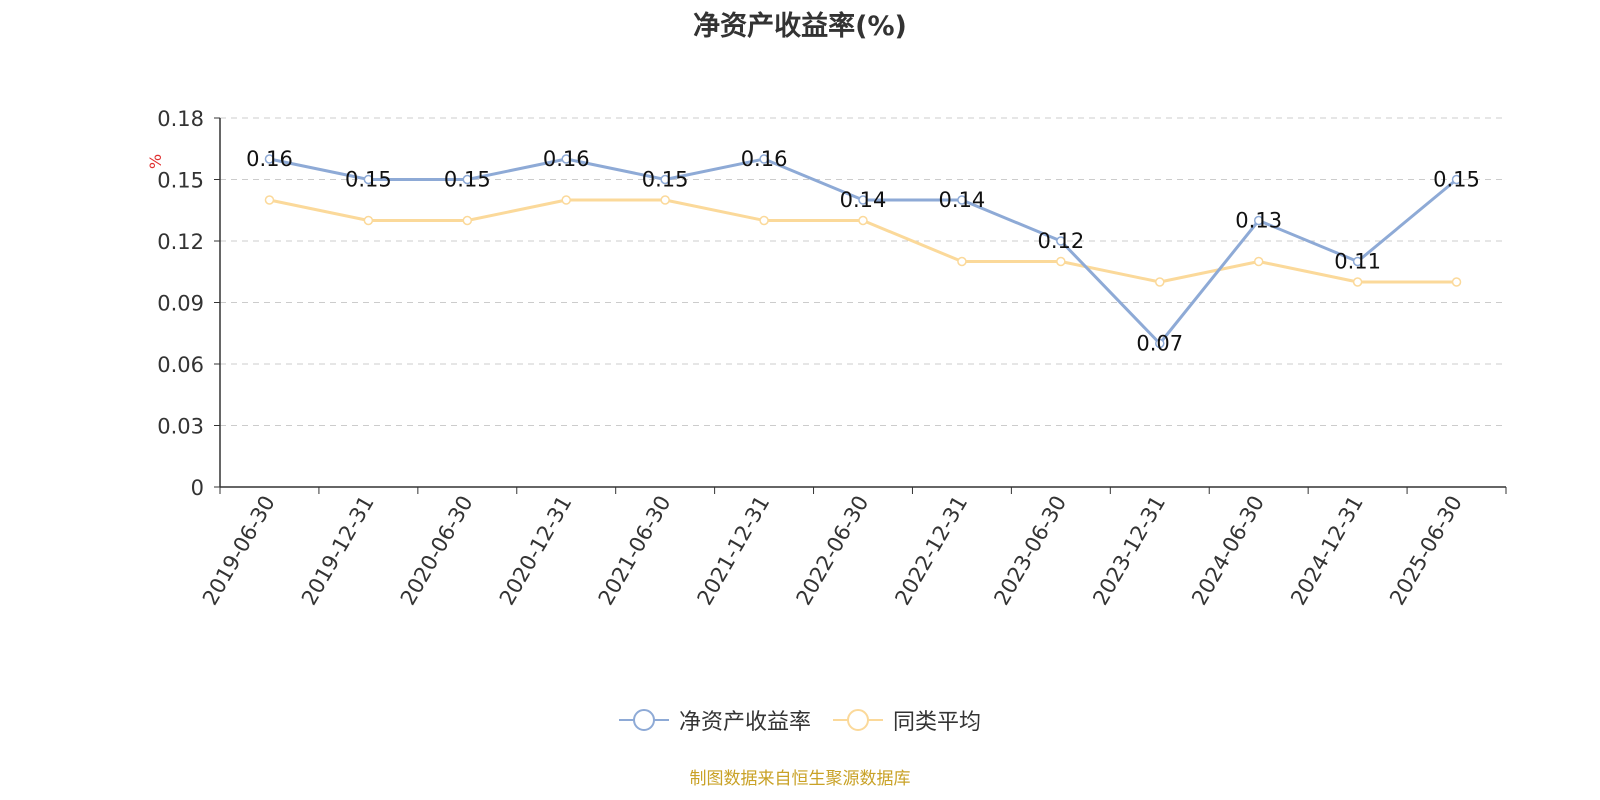  What do you see at coordinates (437, 551) in the screenshot?
I see `x-tick-label: 2020-06-30` at bounding box center [437, 551].